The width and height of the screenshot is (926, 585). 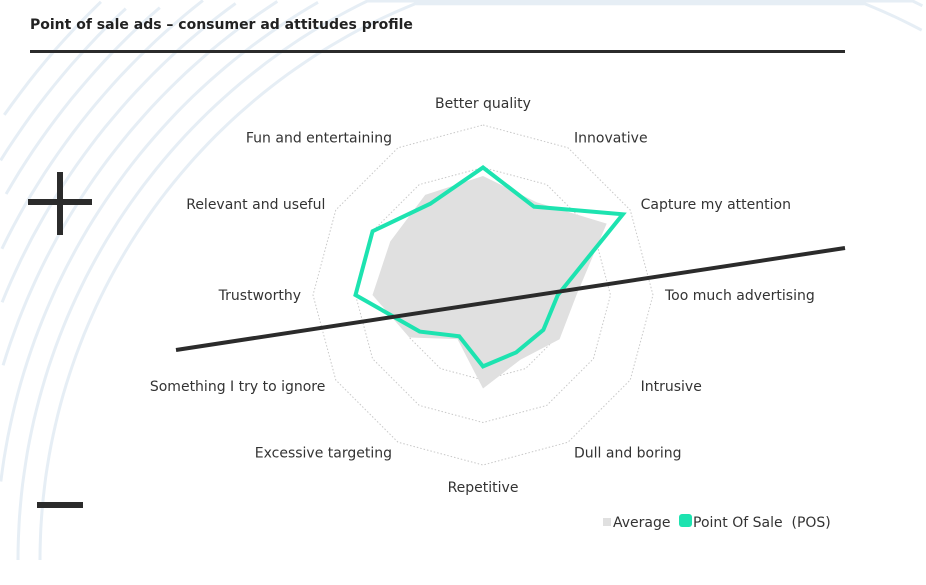 I want to click on axis-label: Relevant and useful, so click(x=255, y=205).